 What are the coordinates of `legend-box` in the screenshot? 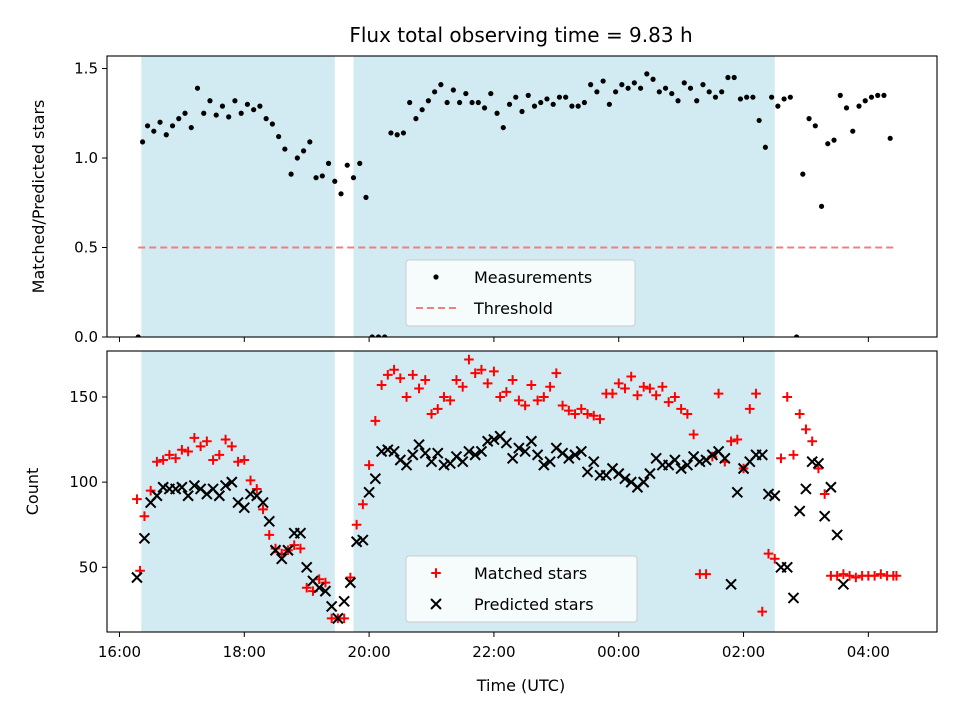 It's located at (521, 589).